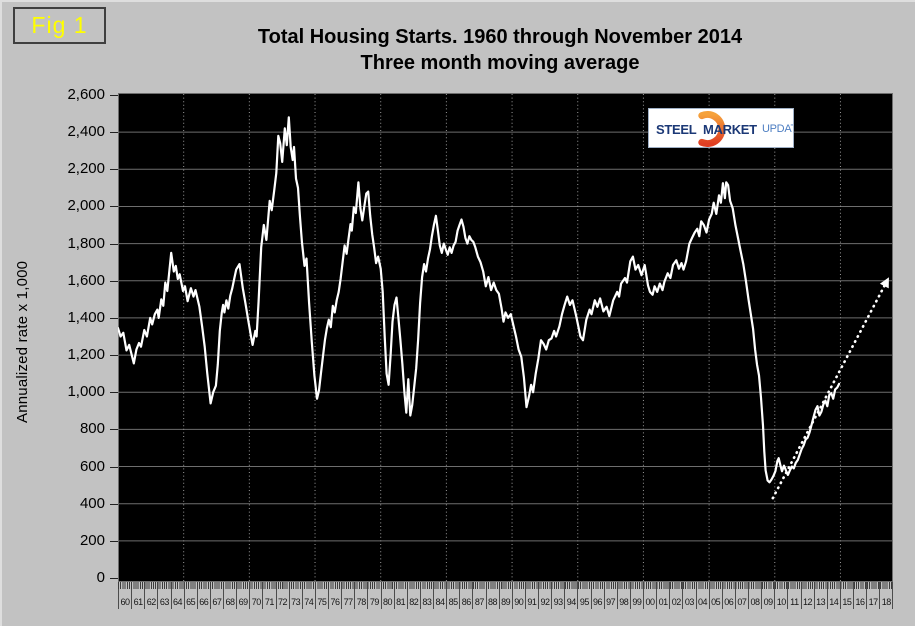 This screenshot has height=626, width=915. What do you see at coordinates (100, 577) in the screenshot?
I see `y-tick-label: 0` at bounding box center [100, 577].